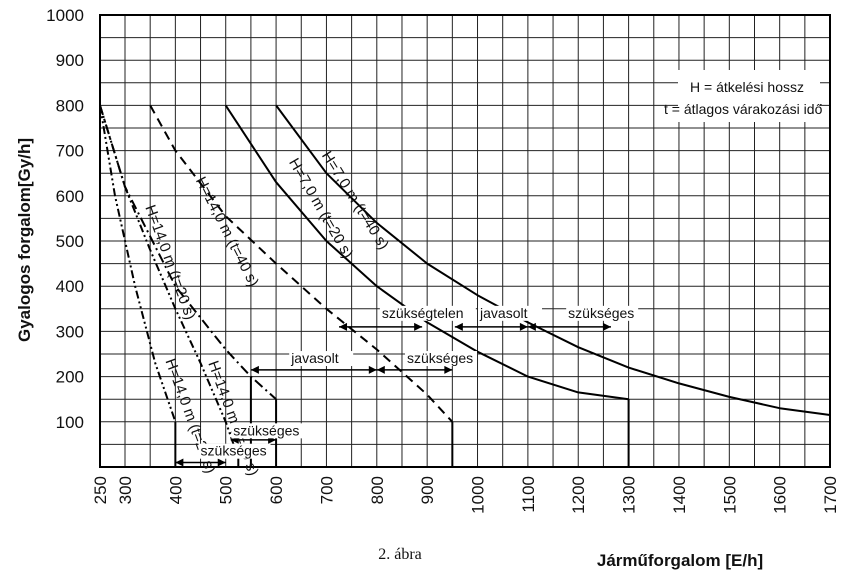  I want to click on x-tick-label: 1600, so click(780, 495).